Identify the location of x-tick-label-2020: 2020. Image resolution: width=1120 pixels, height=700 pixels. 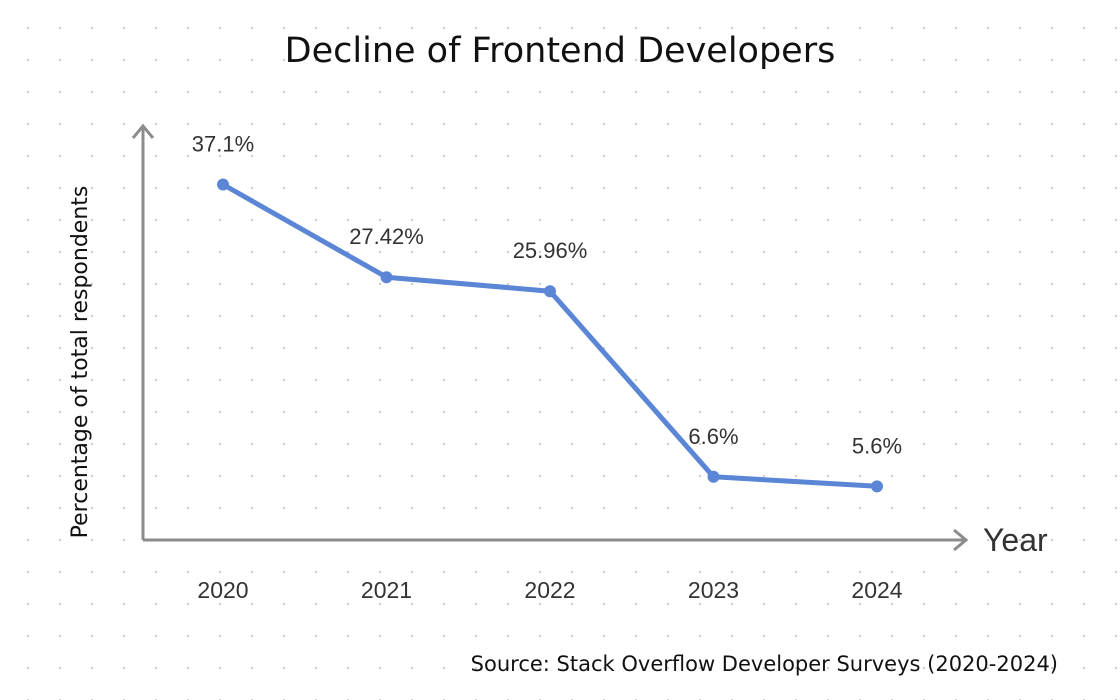
(222, 590).